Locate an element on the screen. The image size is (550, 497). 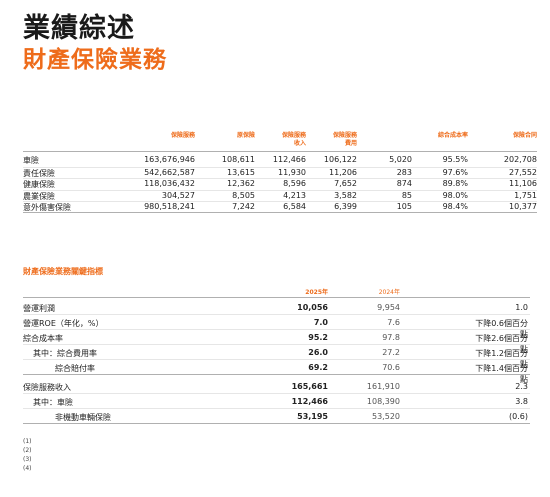
table-cell: 105 is located at coordinates (404, 207).